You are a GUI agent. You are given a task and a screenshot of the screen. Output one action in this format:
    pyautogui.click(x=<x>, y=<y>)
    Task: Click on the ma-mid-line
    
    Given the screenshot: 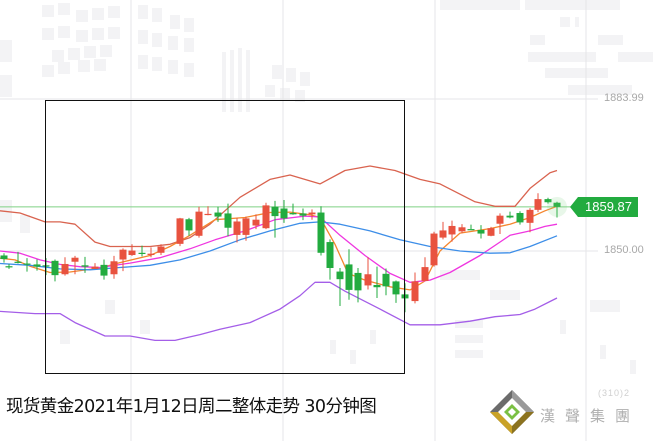 What is the action you would take?
    pyautogui.click(x=279, y=249)
    